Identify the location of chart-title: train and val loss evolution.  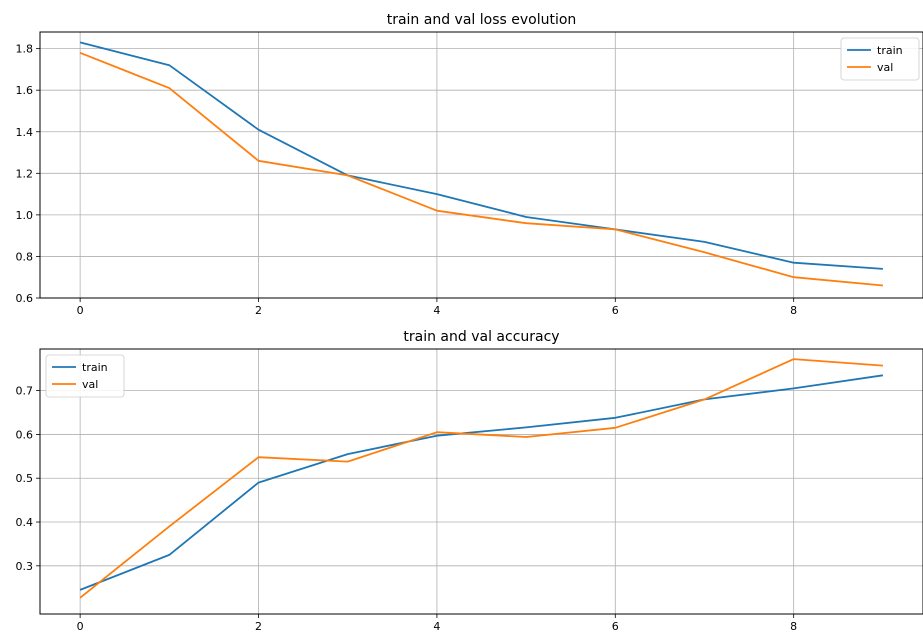
(482, 20).